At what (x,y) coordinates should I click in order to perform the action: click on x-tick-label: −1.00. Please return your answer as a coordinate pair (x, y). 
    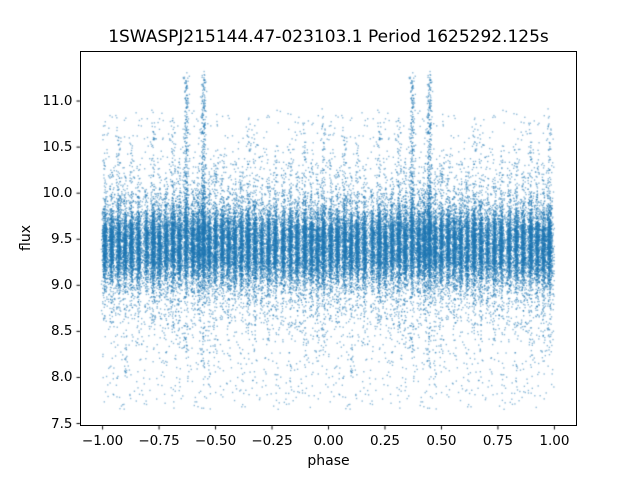
    Looking at the image, I should click on (102, 441).